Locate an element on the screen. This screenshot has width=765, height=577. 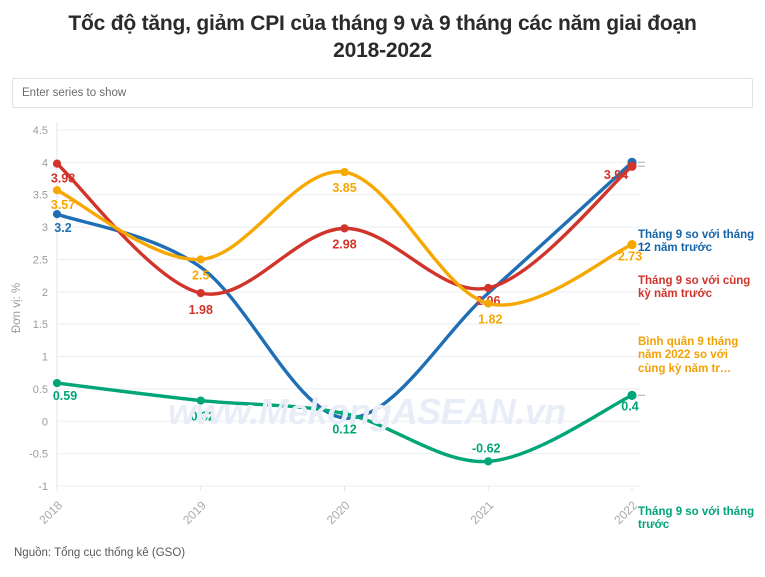
y-axis-tick-label: 0.5 is located at coordinates (40, 390).